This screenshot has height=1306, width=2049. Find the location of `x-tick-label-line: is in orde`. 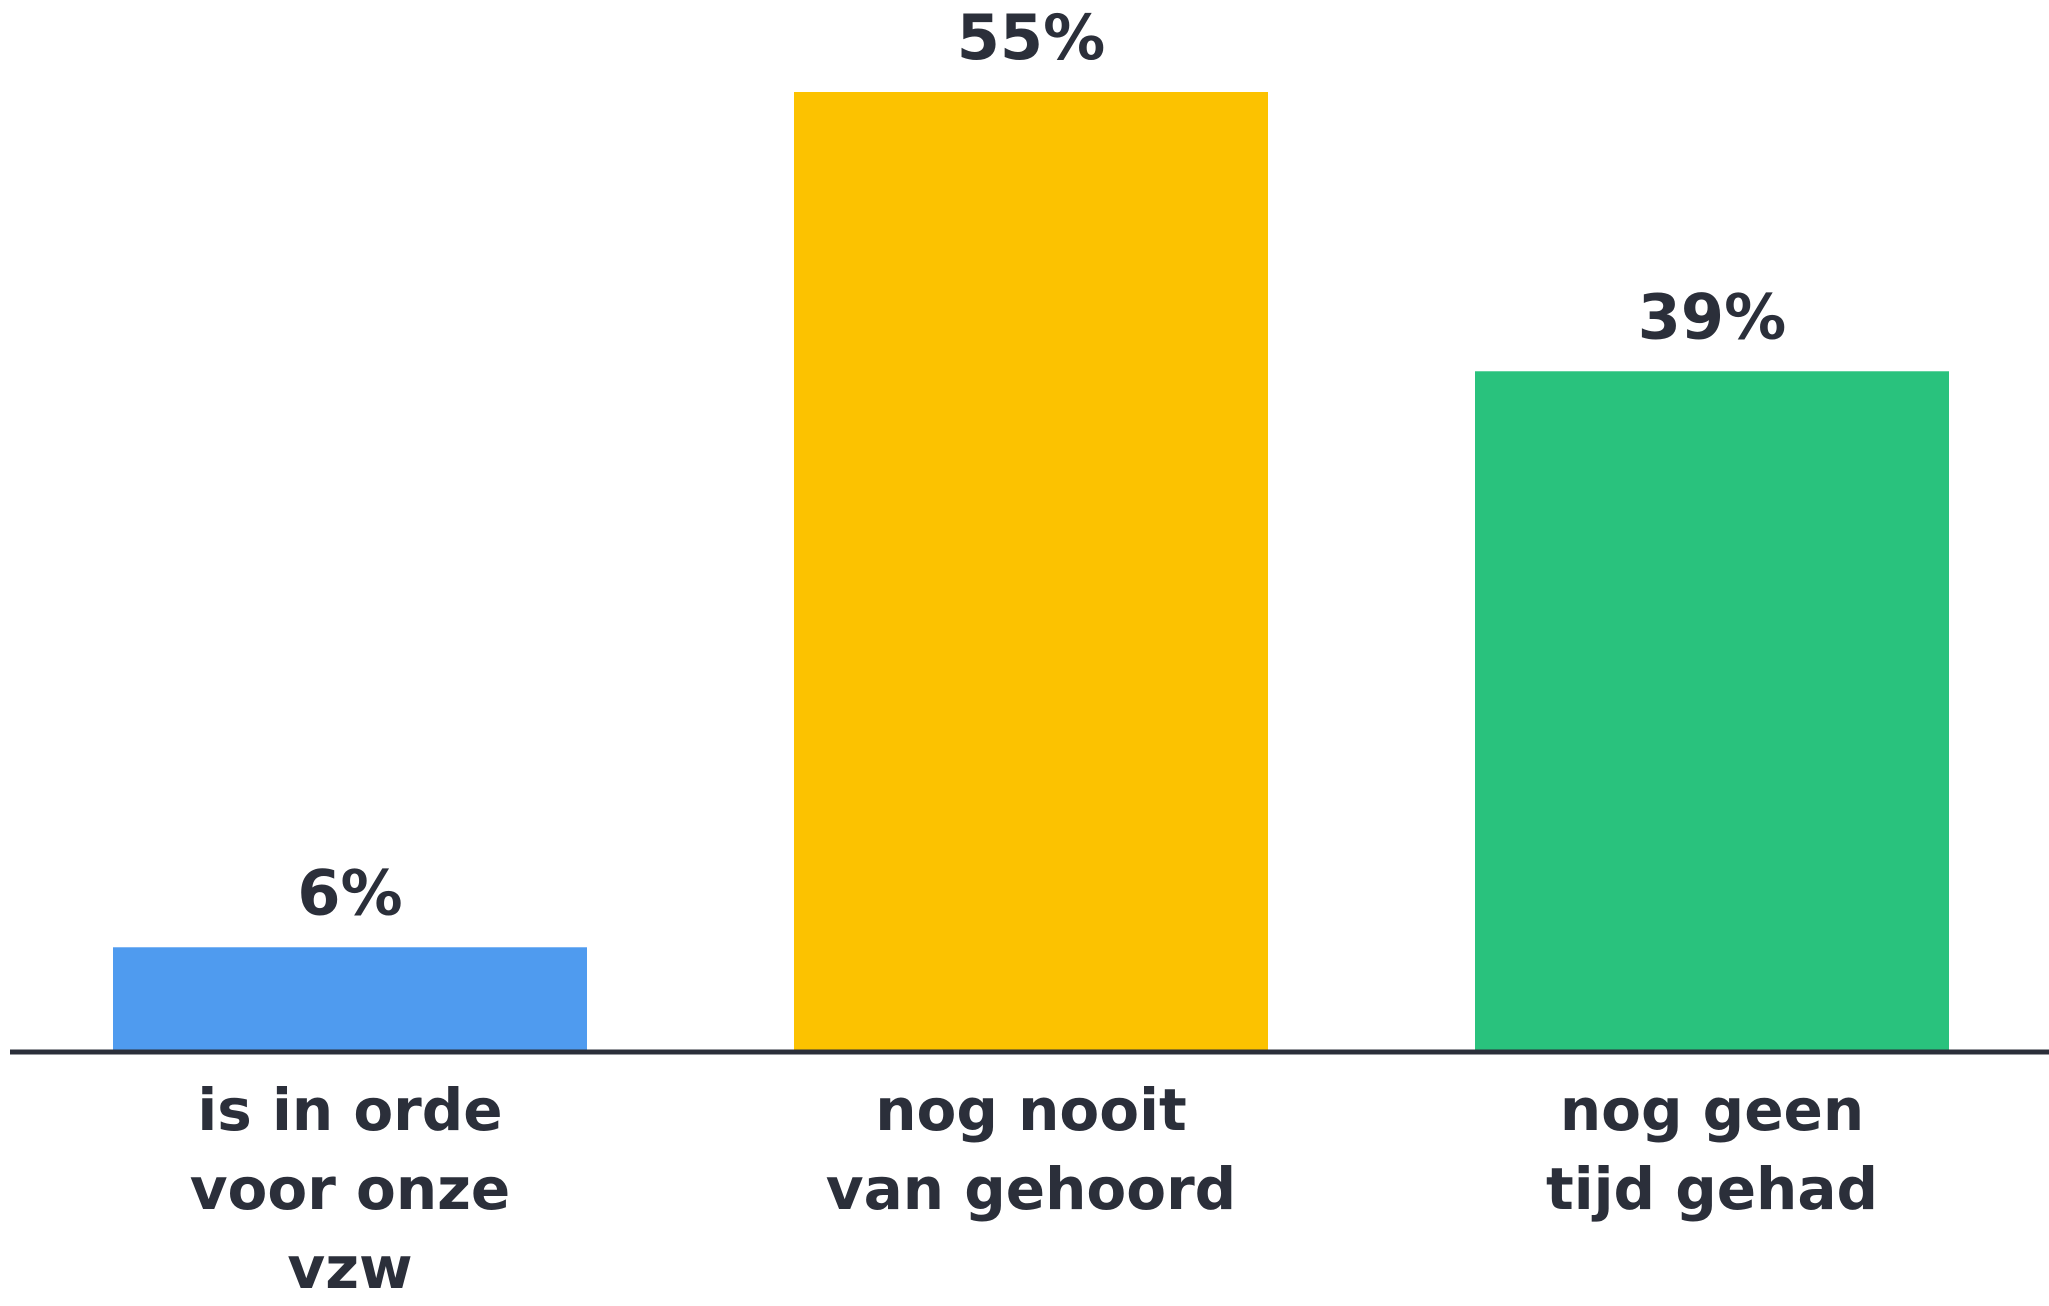

x-tick-label-line: is in orde is located at coordinates (349, 1110).